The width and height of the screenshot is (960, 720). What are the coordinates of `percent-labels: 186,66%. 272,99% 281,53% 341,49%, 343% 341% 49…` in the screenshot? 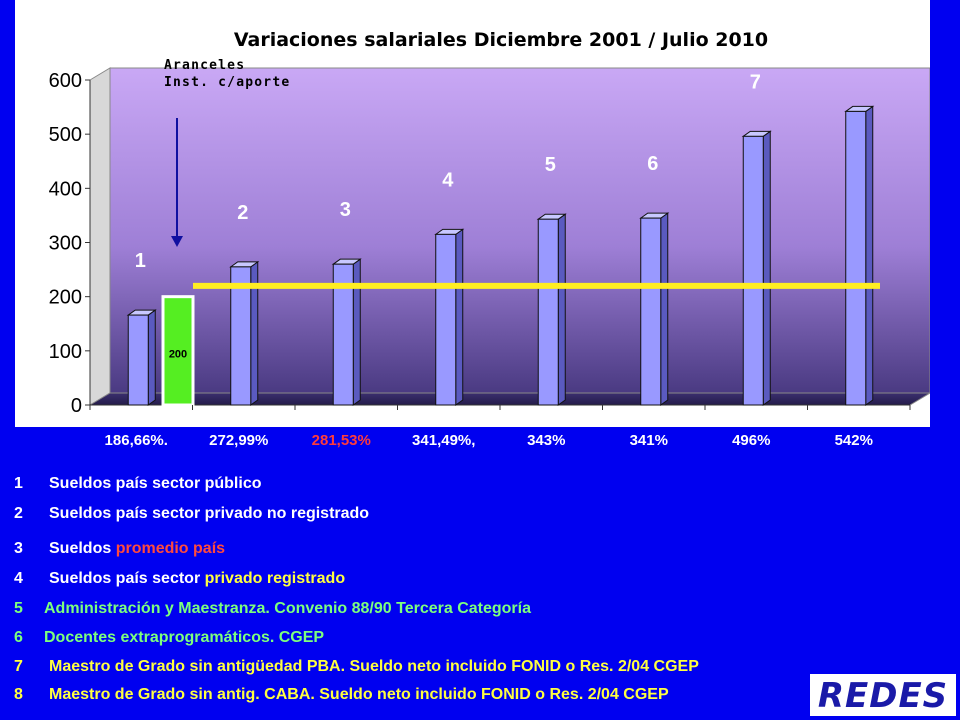 It's located at (480, 446).